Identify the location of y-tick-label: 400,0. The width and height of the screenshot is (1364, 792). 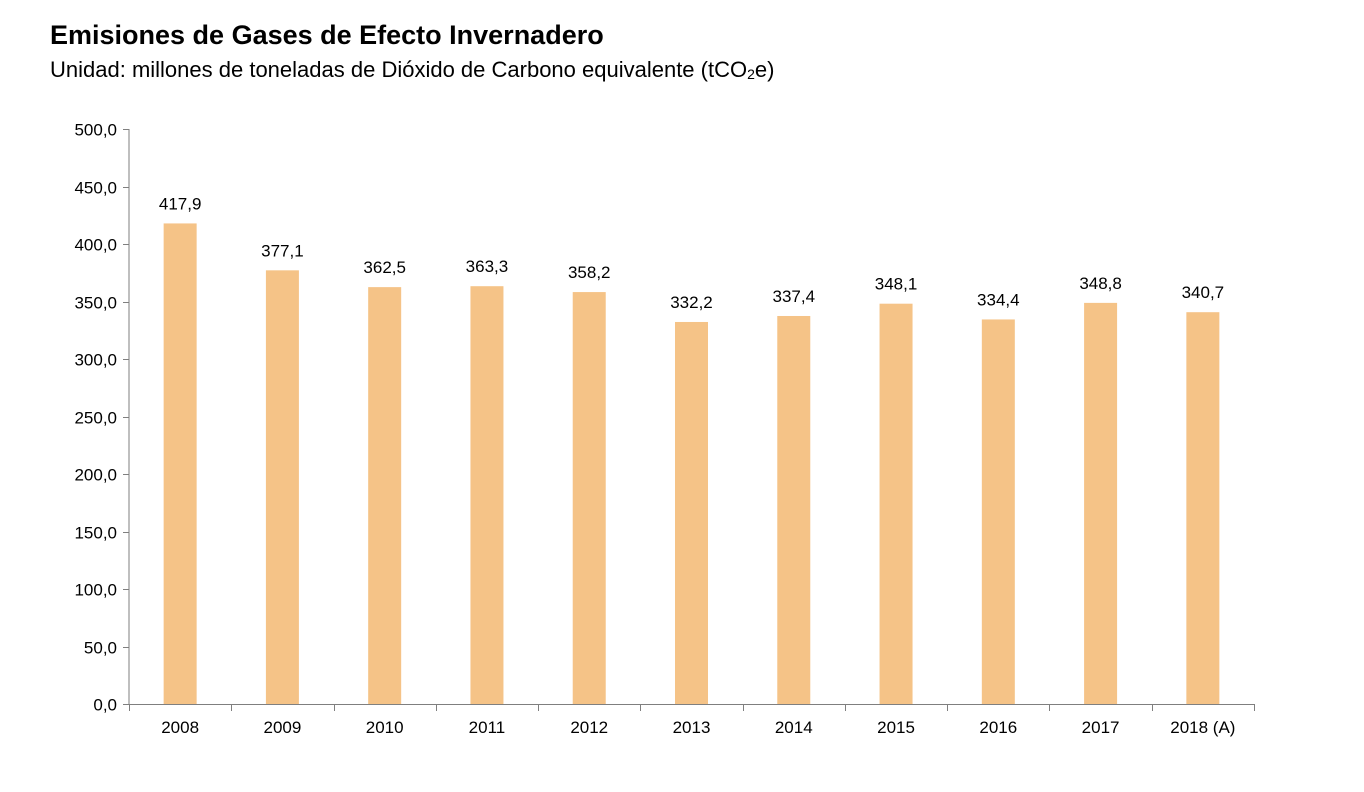
(95, 245).